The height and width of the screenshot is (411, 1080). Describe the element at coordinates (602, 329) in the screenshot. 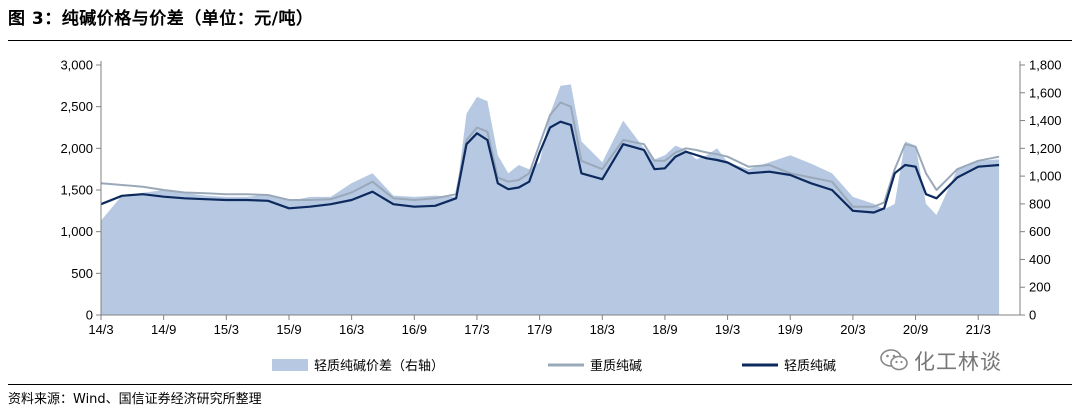

I see `x-tick-label: 18/3` at that location.